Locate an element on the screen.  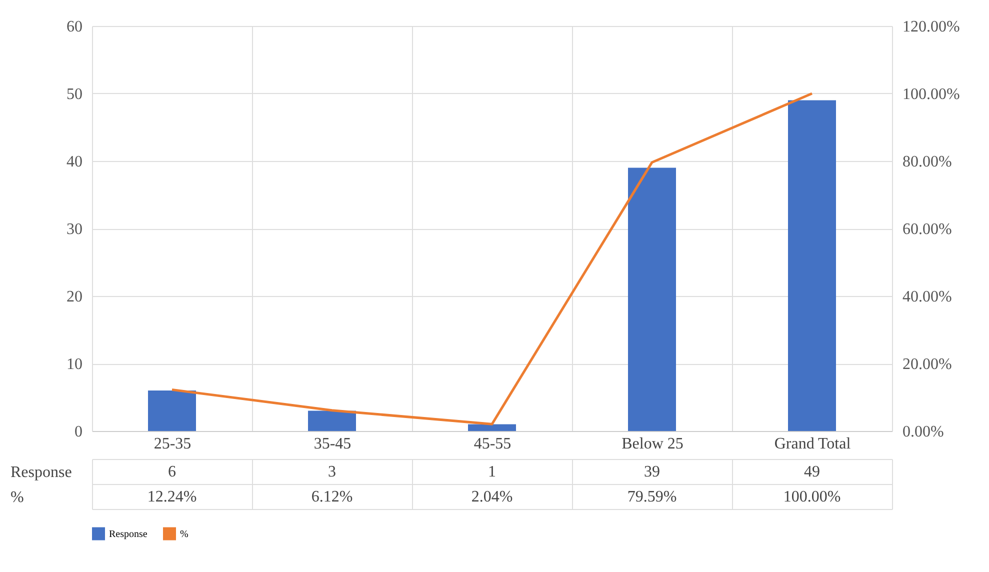
y2-tick-label: 120.00% is located at coordinates (931, 27).